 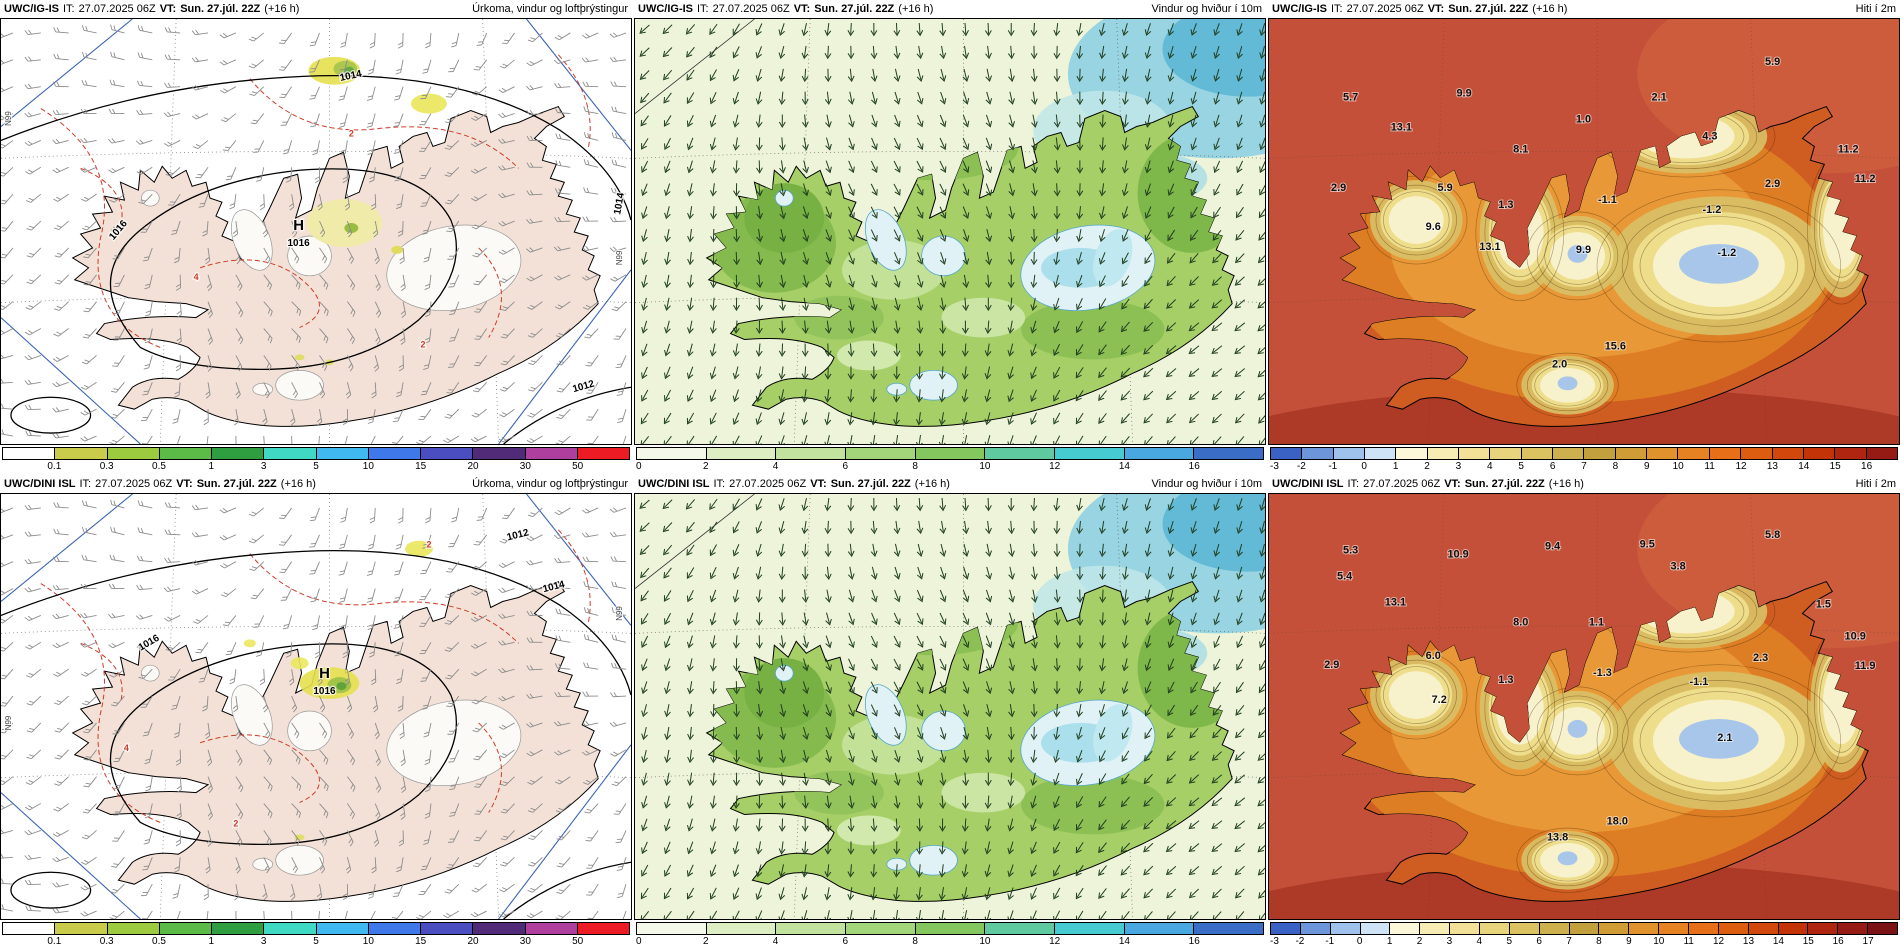 I want to click on product-title: Úrkoma, vindur og loftþrýstingur, so click(x=550, y=484).